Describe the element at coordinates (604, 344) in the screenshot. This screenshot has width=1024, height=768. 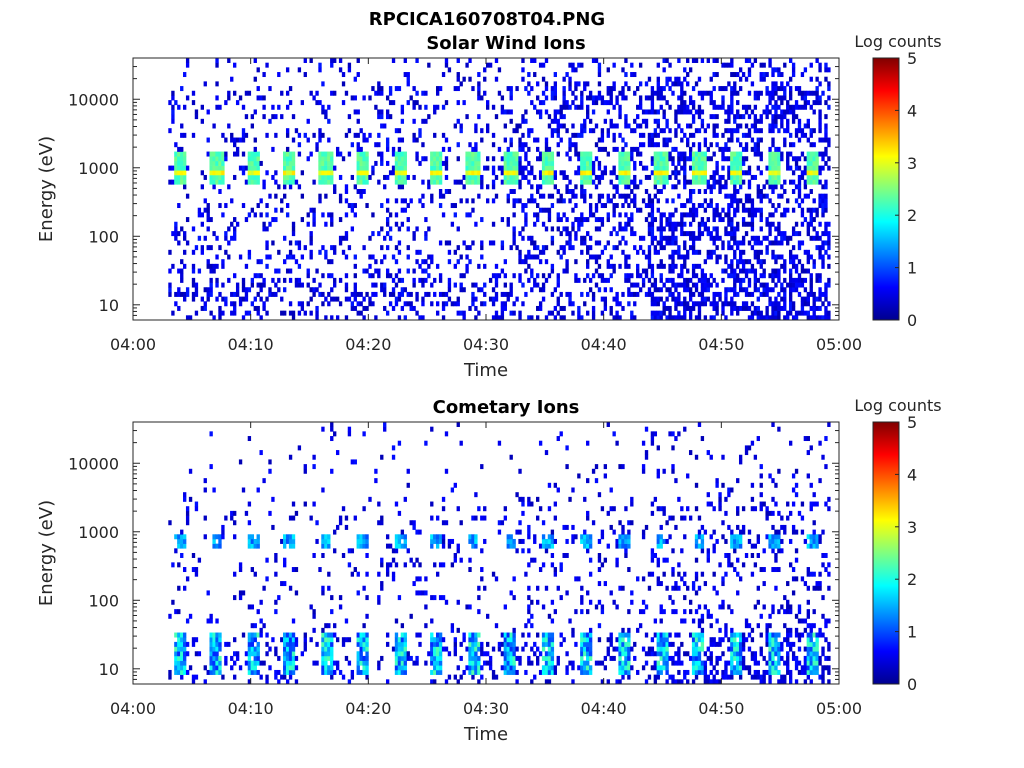
I see `x-tick-label: 04:40` at that location.